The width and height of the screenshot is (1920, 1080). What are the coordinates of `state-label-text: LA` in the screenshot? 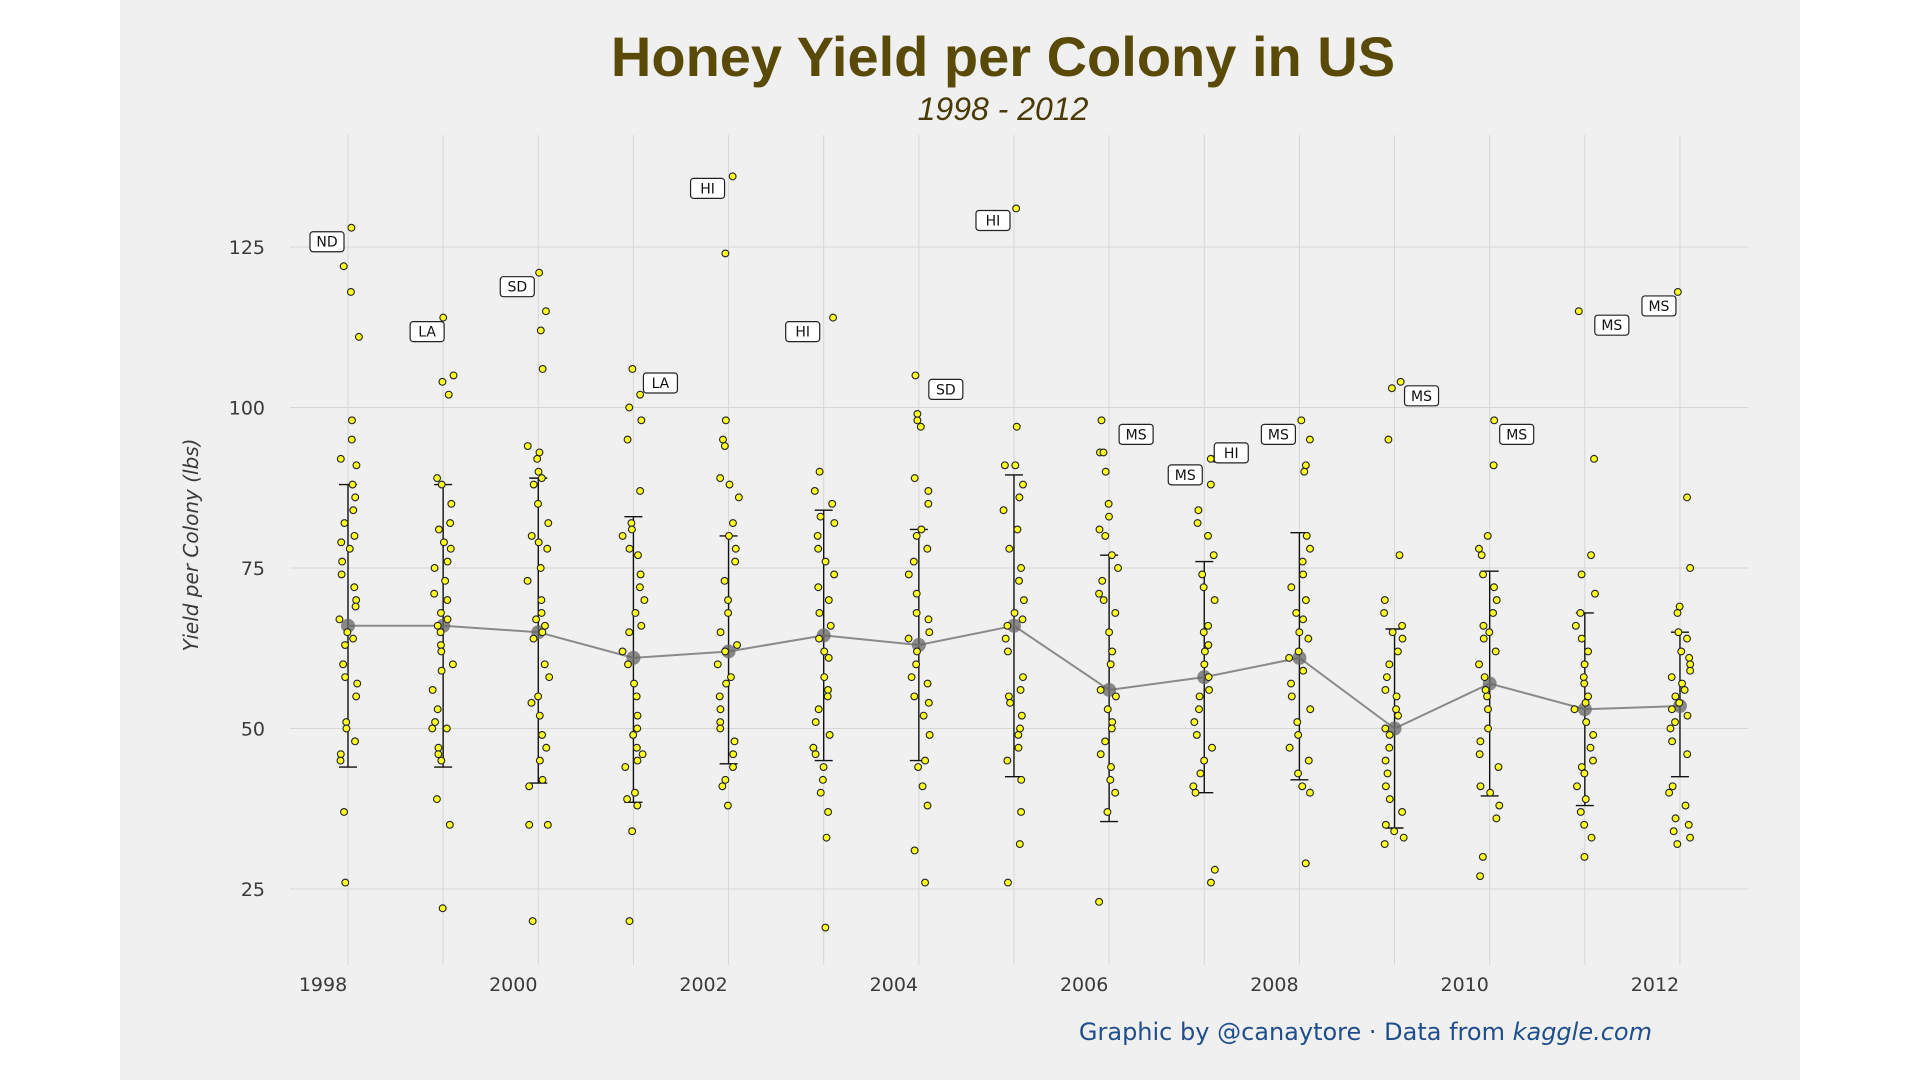 It's located at (661, 384).